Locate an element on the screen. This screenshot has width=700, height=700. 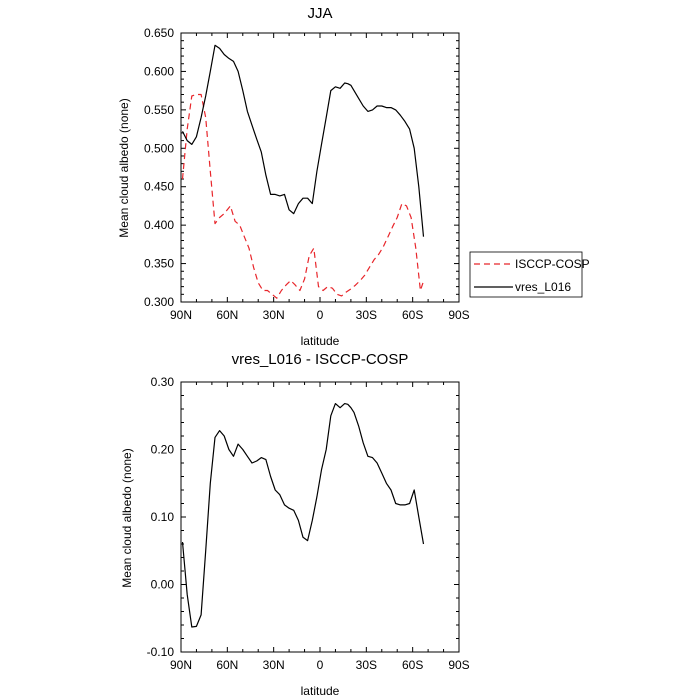
chart-bottom-ylabel: Mean cloud albedo (none) is located at coordinates (127, 517).